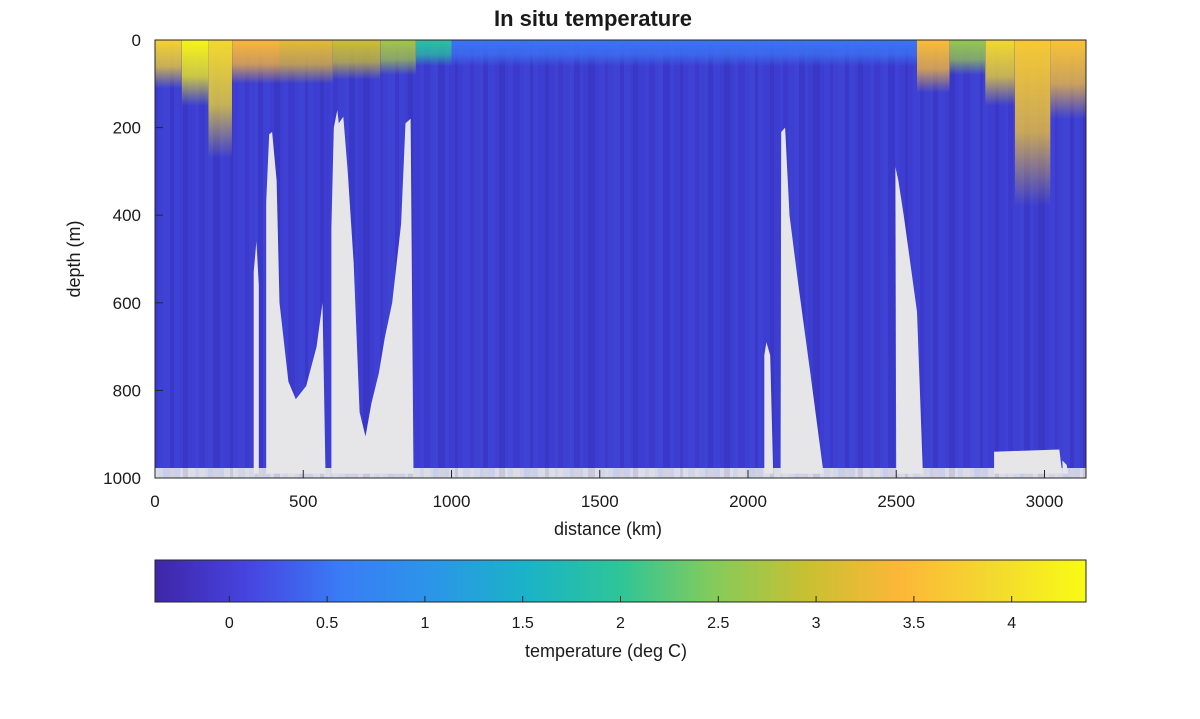 The width and height of the screenshot is (1200, 719). Describe the element at coordinates (600, 501) in the screenshot. I see `x-tick-label: 1500` at that location.